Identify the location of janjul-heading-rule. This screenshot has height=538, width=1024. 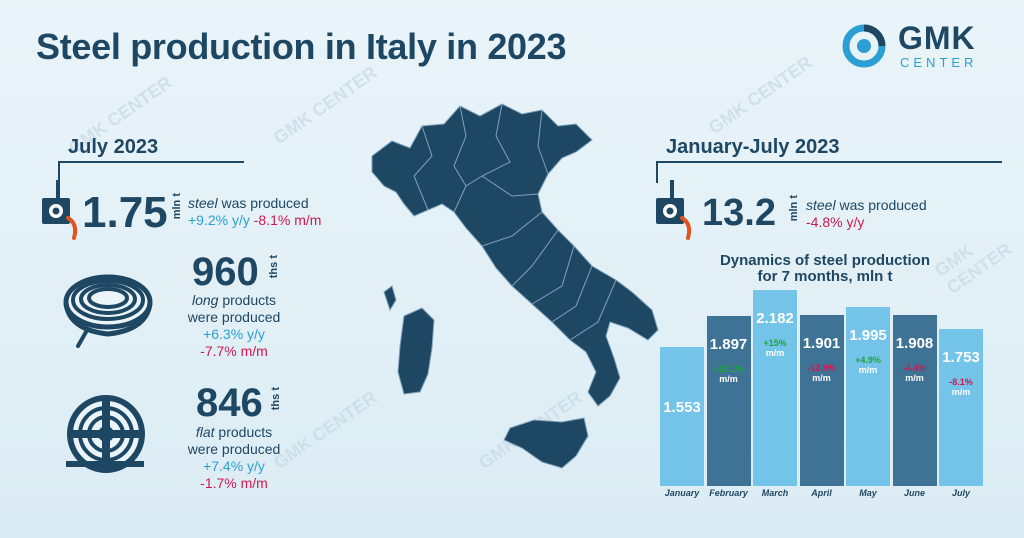
(829, 162).